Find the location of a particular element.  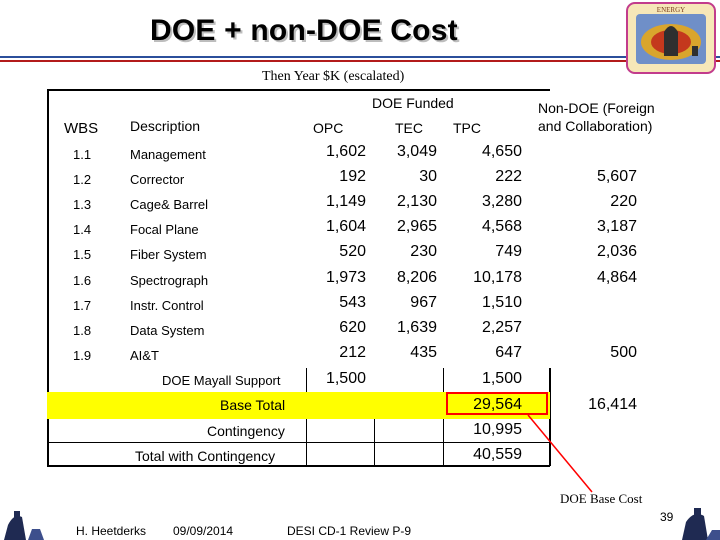

footer-review: DESI CD-1 Review P-9 is located at coordinates (349, 531).